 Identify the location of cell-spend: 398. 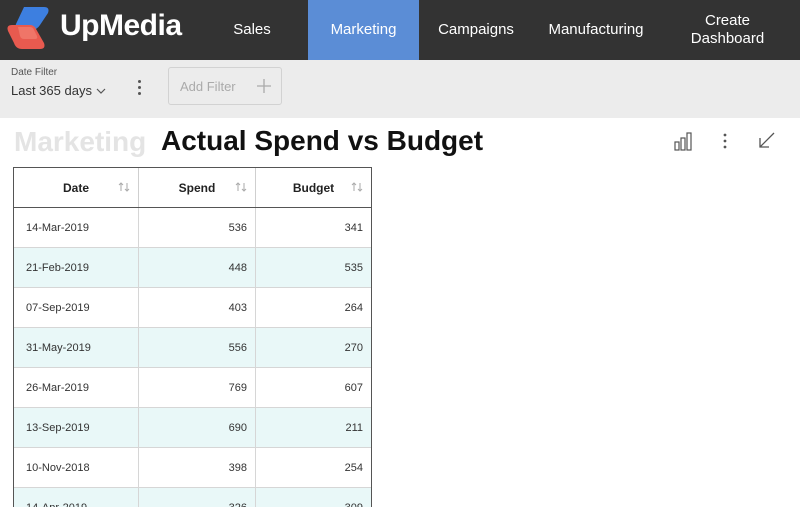
(197, 468).